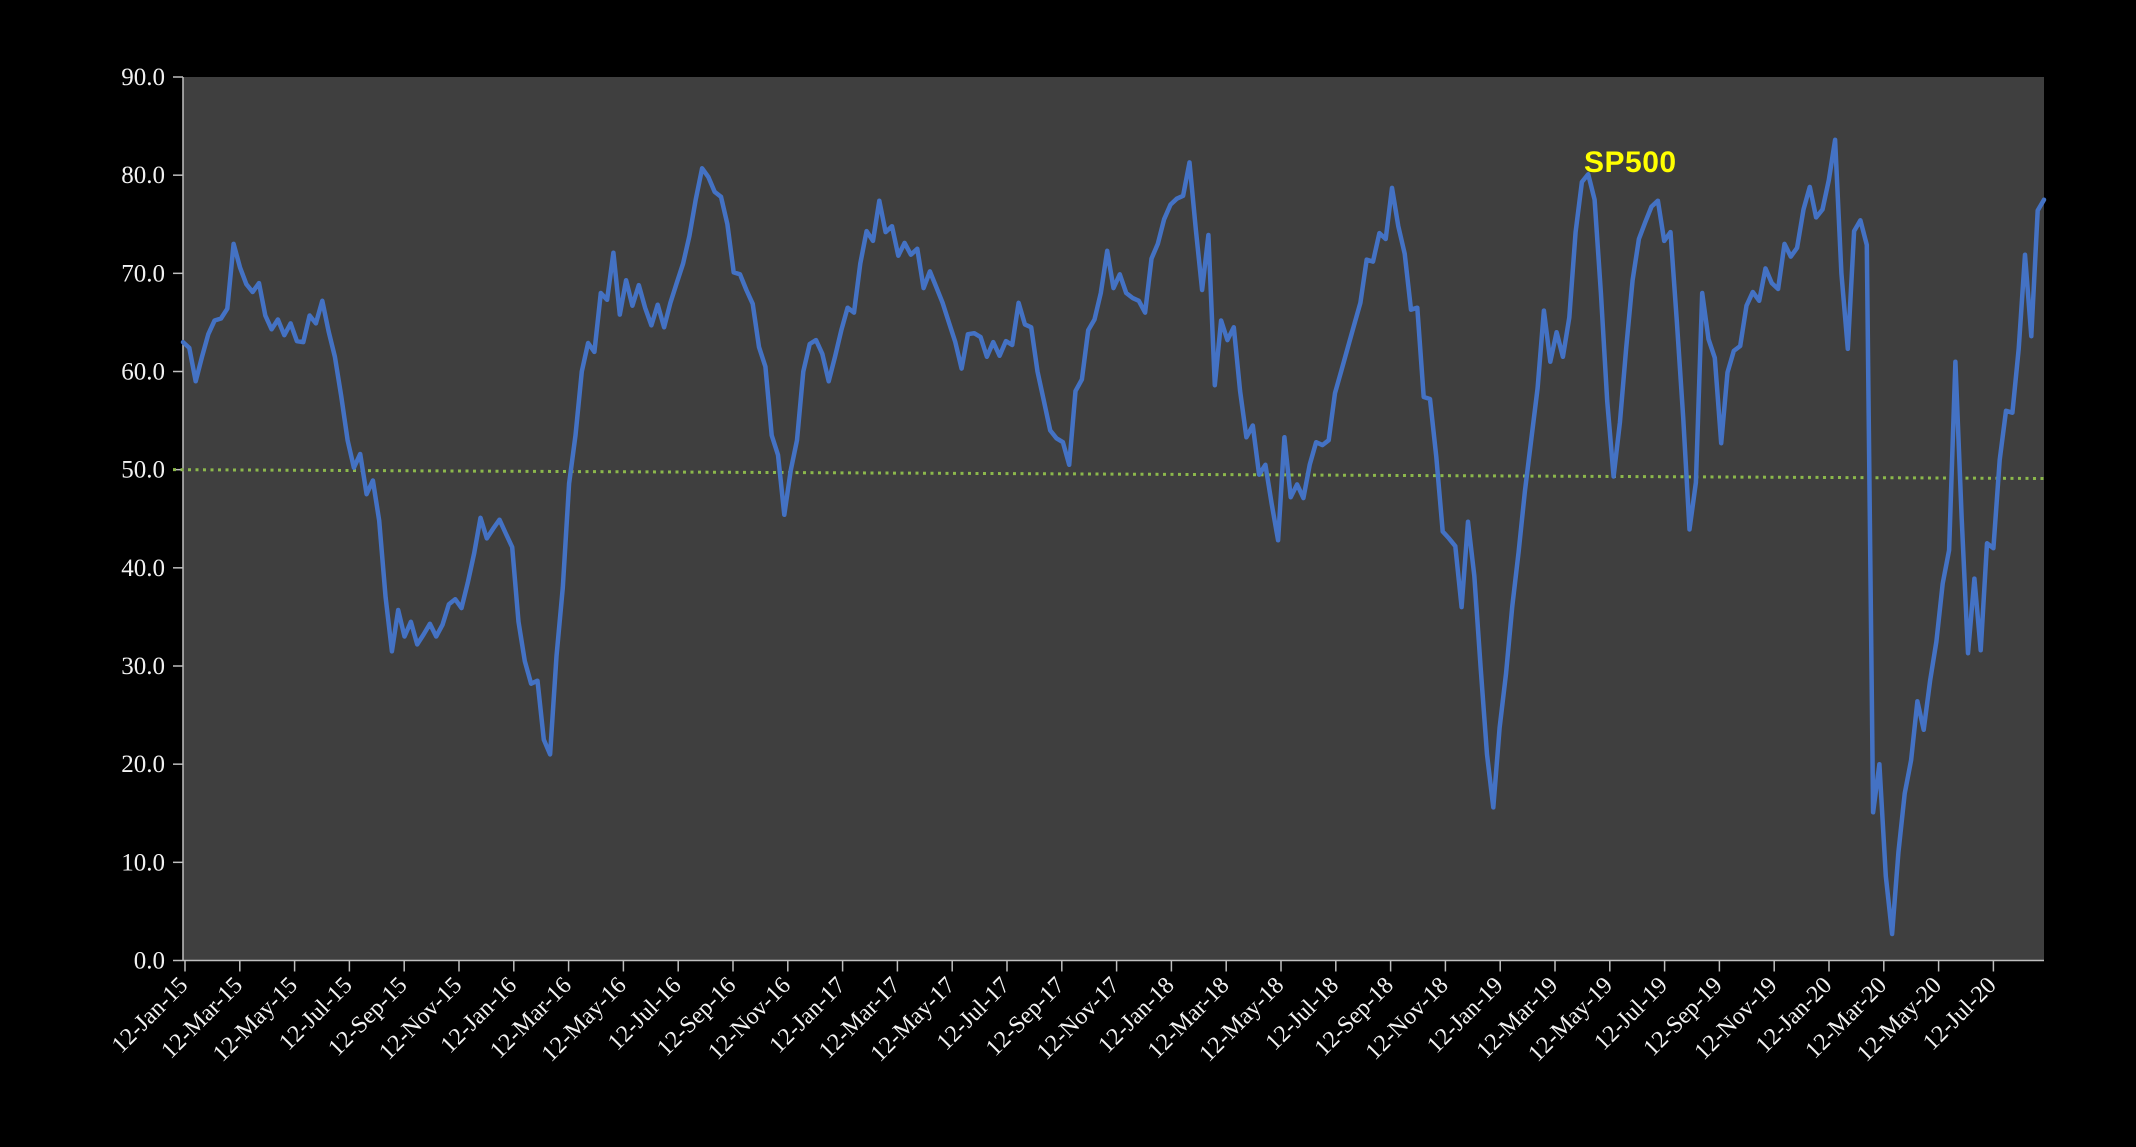 This screenshot has height=1147, width=2136. What do you see at coordinates (152, 519) in the screenshot?
I see `y-axis: 0.0 10.0 20.0 30.0 40.0 50.0 60.0 70.0 80.0 90.0` at bounding box center [152, 519].